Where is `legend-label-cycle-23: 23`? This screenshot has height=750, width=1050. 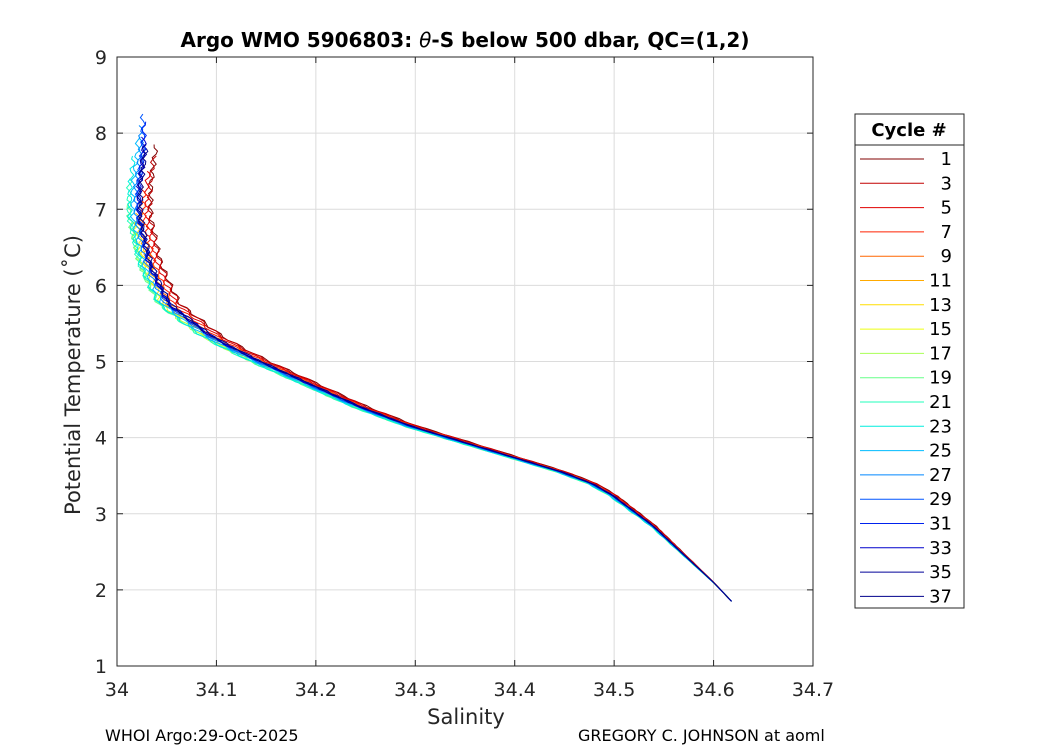
legend-label-cycle-23: 23 is located at coordinates (940, 426).